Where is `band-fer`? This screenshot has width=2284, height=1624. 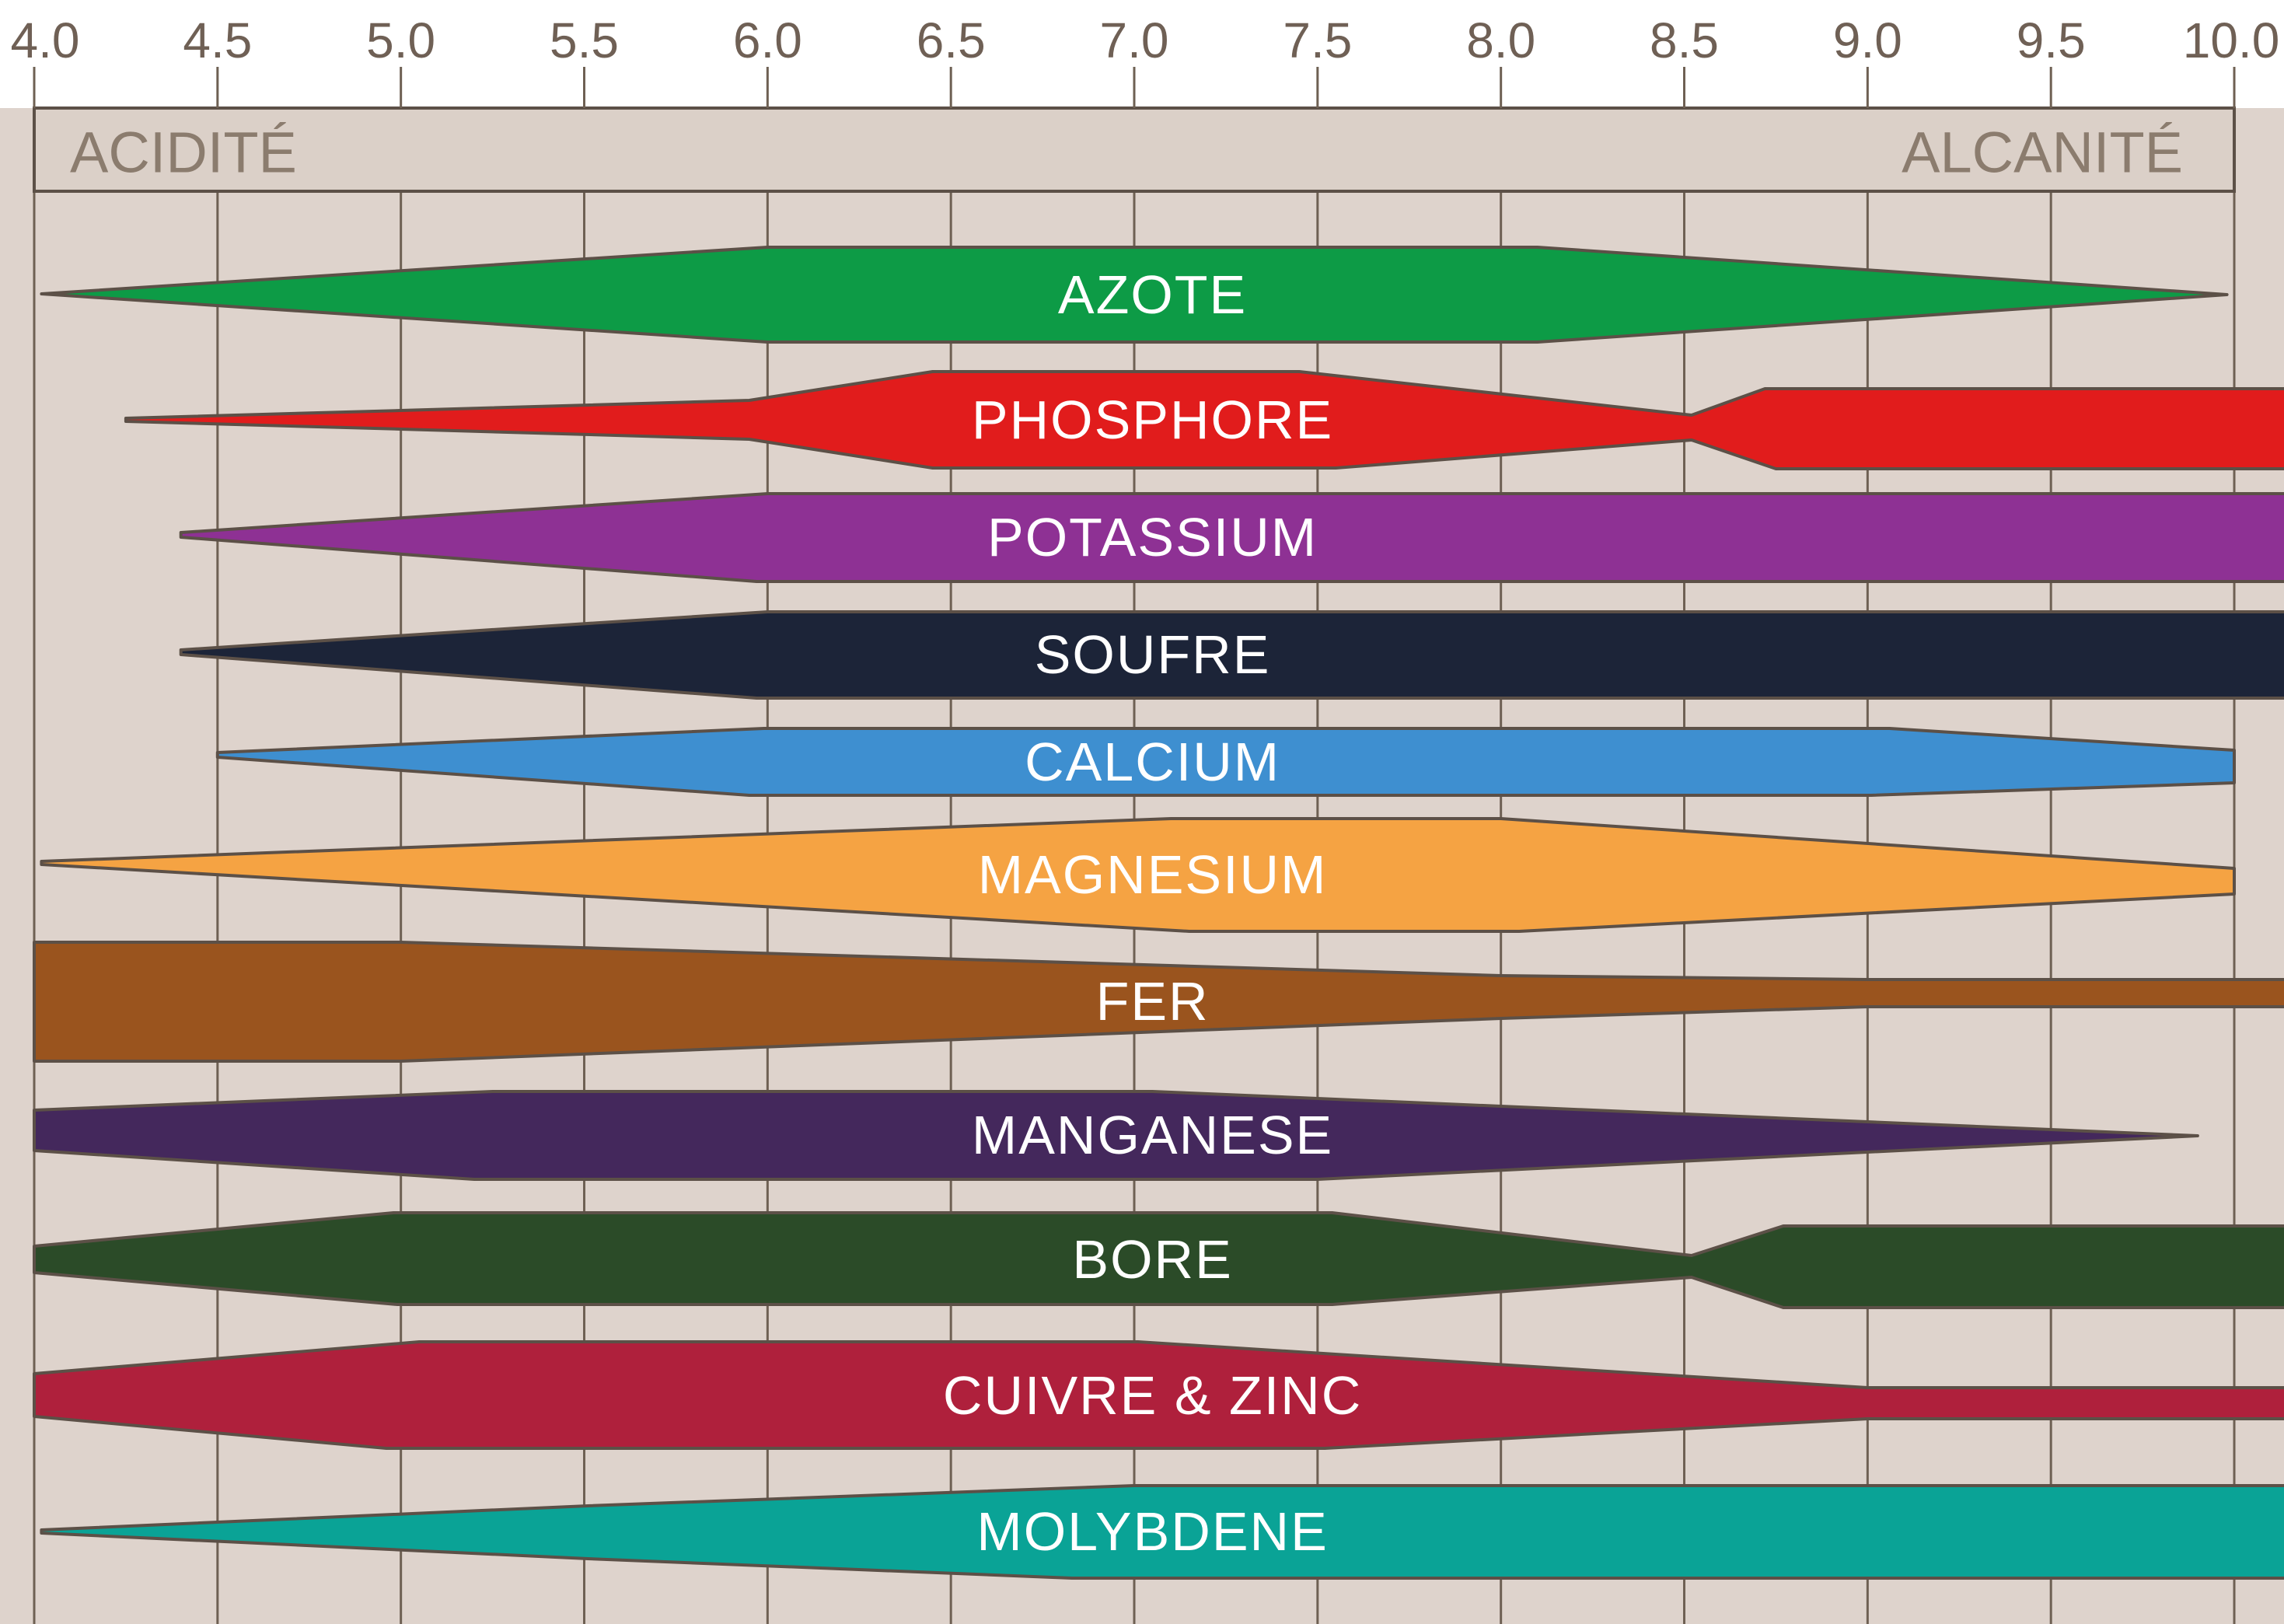
band-fer is located at coordinates (1158, 1002).